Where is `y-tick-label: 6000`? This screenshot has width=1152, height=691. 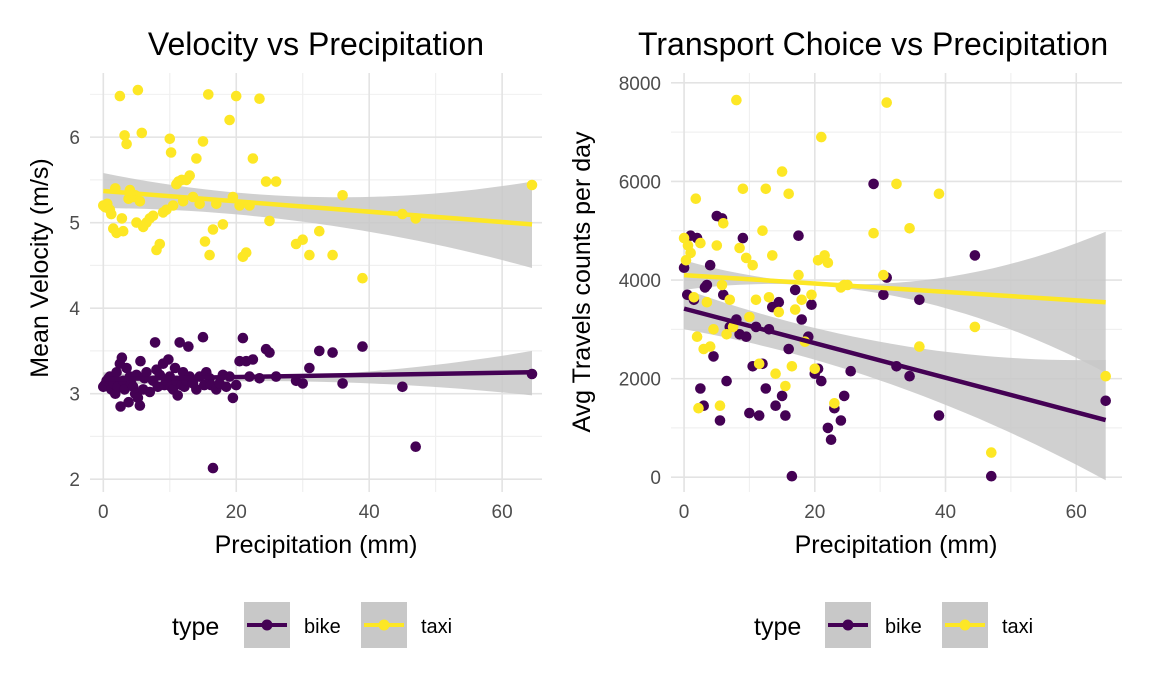
y-tick-label: 6000 is located at coordinates (640, 182).